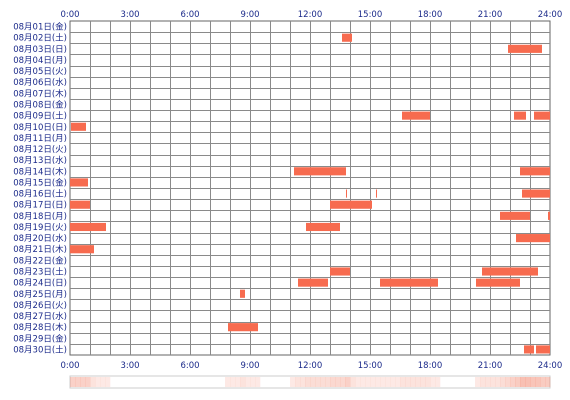 Image resolution: width=570 pixels, height=400 pixels. What do you see at coordinates (40, 284) in the screenshot?
I see `day-label: 08月24日(日)` at bounding box center [40, 284].